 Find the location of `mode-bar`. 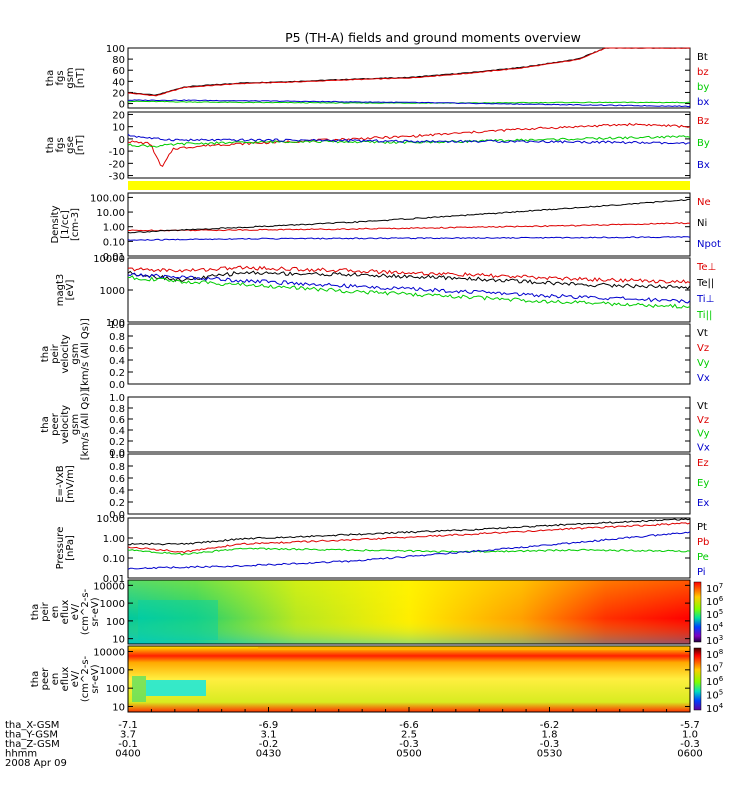

mode-bar is located at coordinates (409, 185).